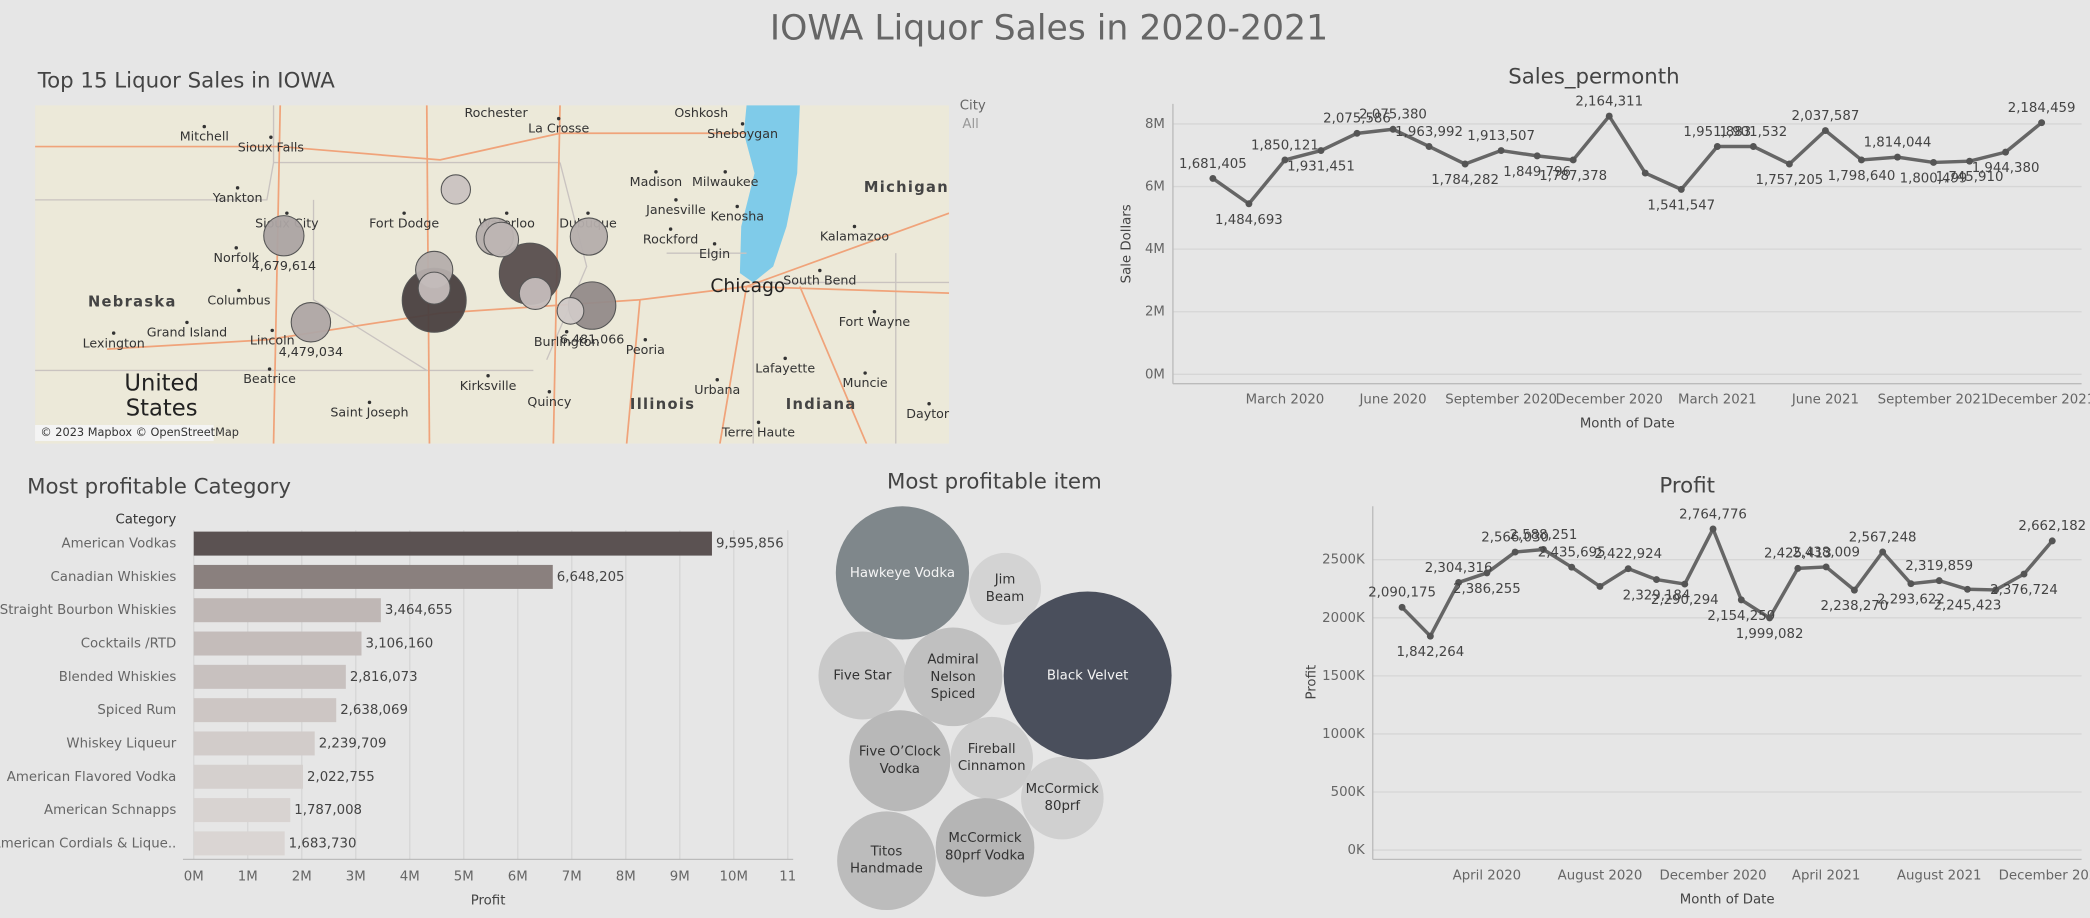 This screenshot has width=2090, height=918. What do you see at coordinates (159, 487) in the screenshot?
I see `chart-title: Most profitable Category` at bounding box center [159, 487].